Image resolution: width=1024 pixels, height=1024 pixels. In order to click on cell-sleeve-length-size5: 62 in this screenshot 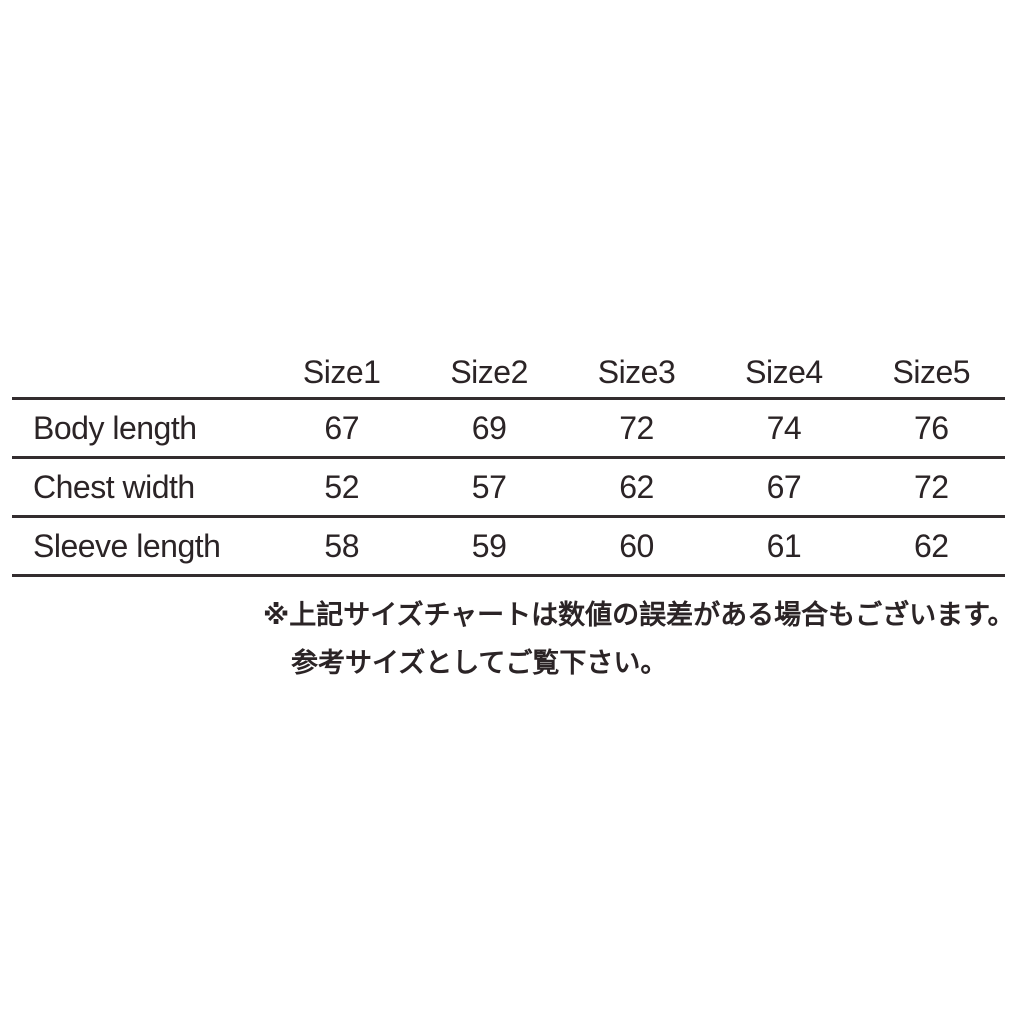, I will do `click(931, 545)`.